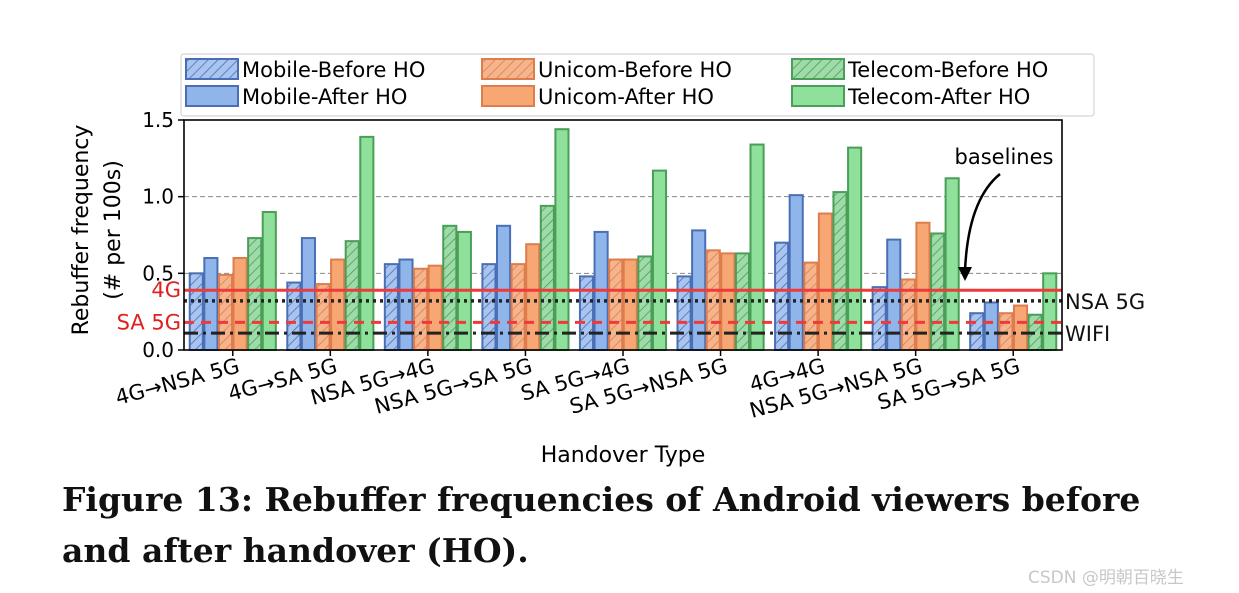 The image size is (1239, 593). I want to click on x-axis-label: Handover Type, so click(623, 455).